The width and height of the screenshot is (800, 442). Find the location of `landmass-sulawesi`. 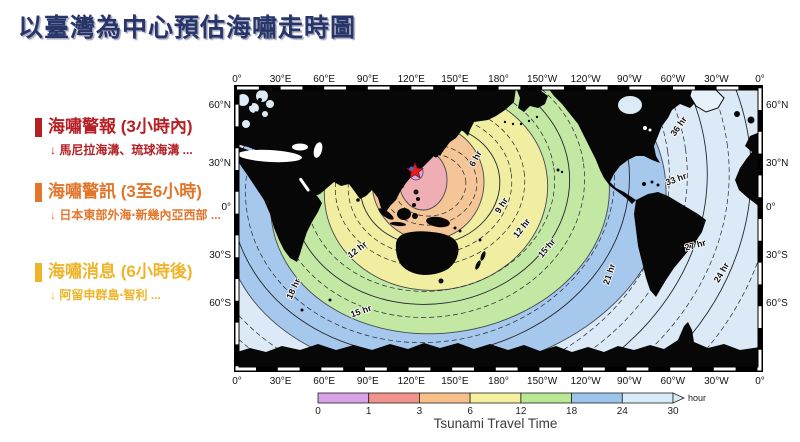

landmass-sulawesi is located at coordinates (415, 216).